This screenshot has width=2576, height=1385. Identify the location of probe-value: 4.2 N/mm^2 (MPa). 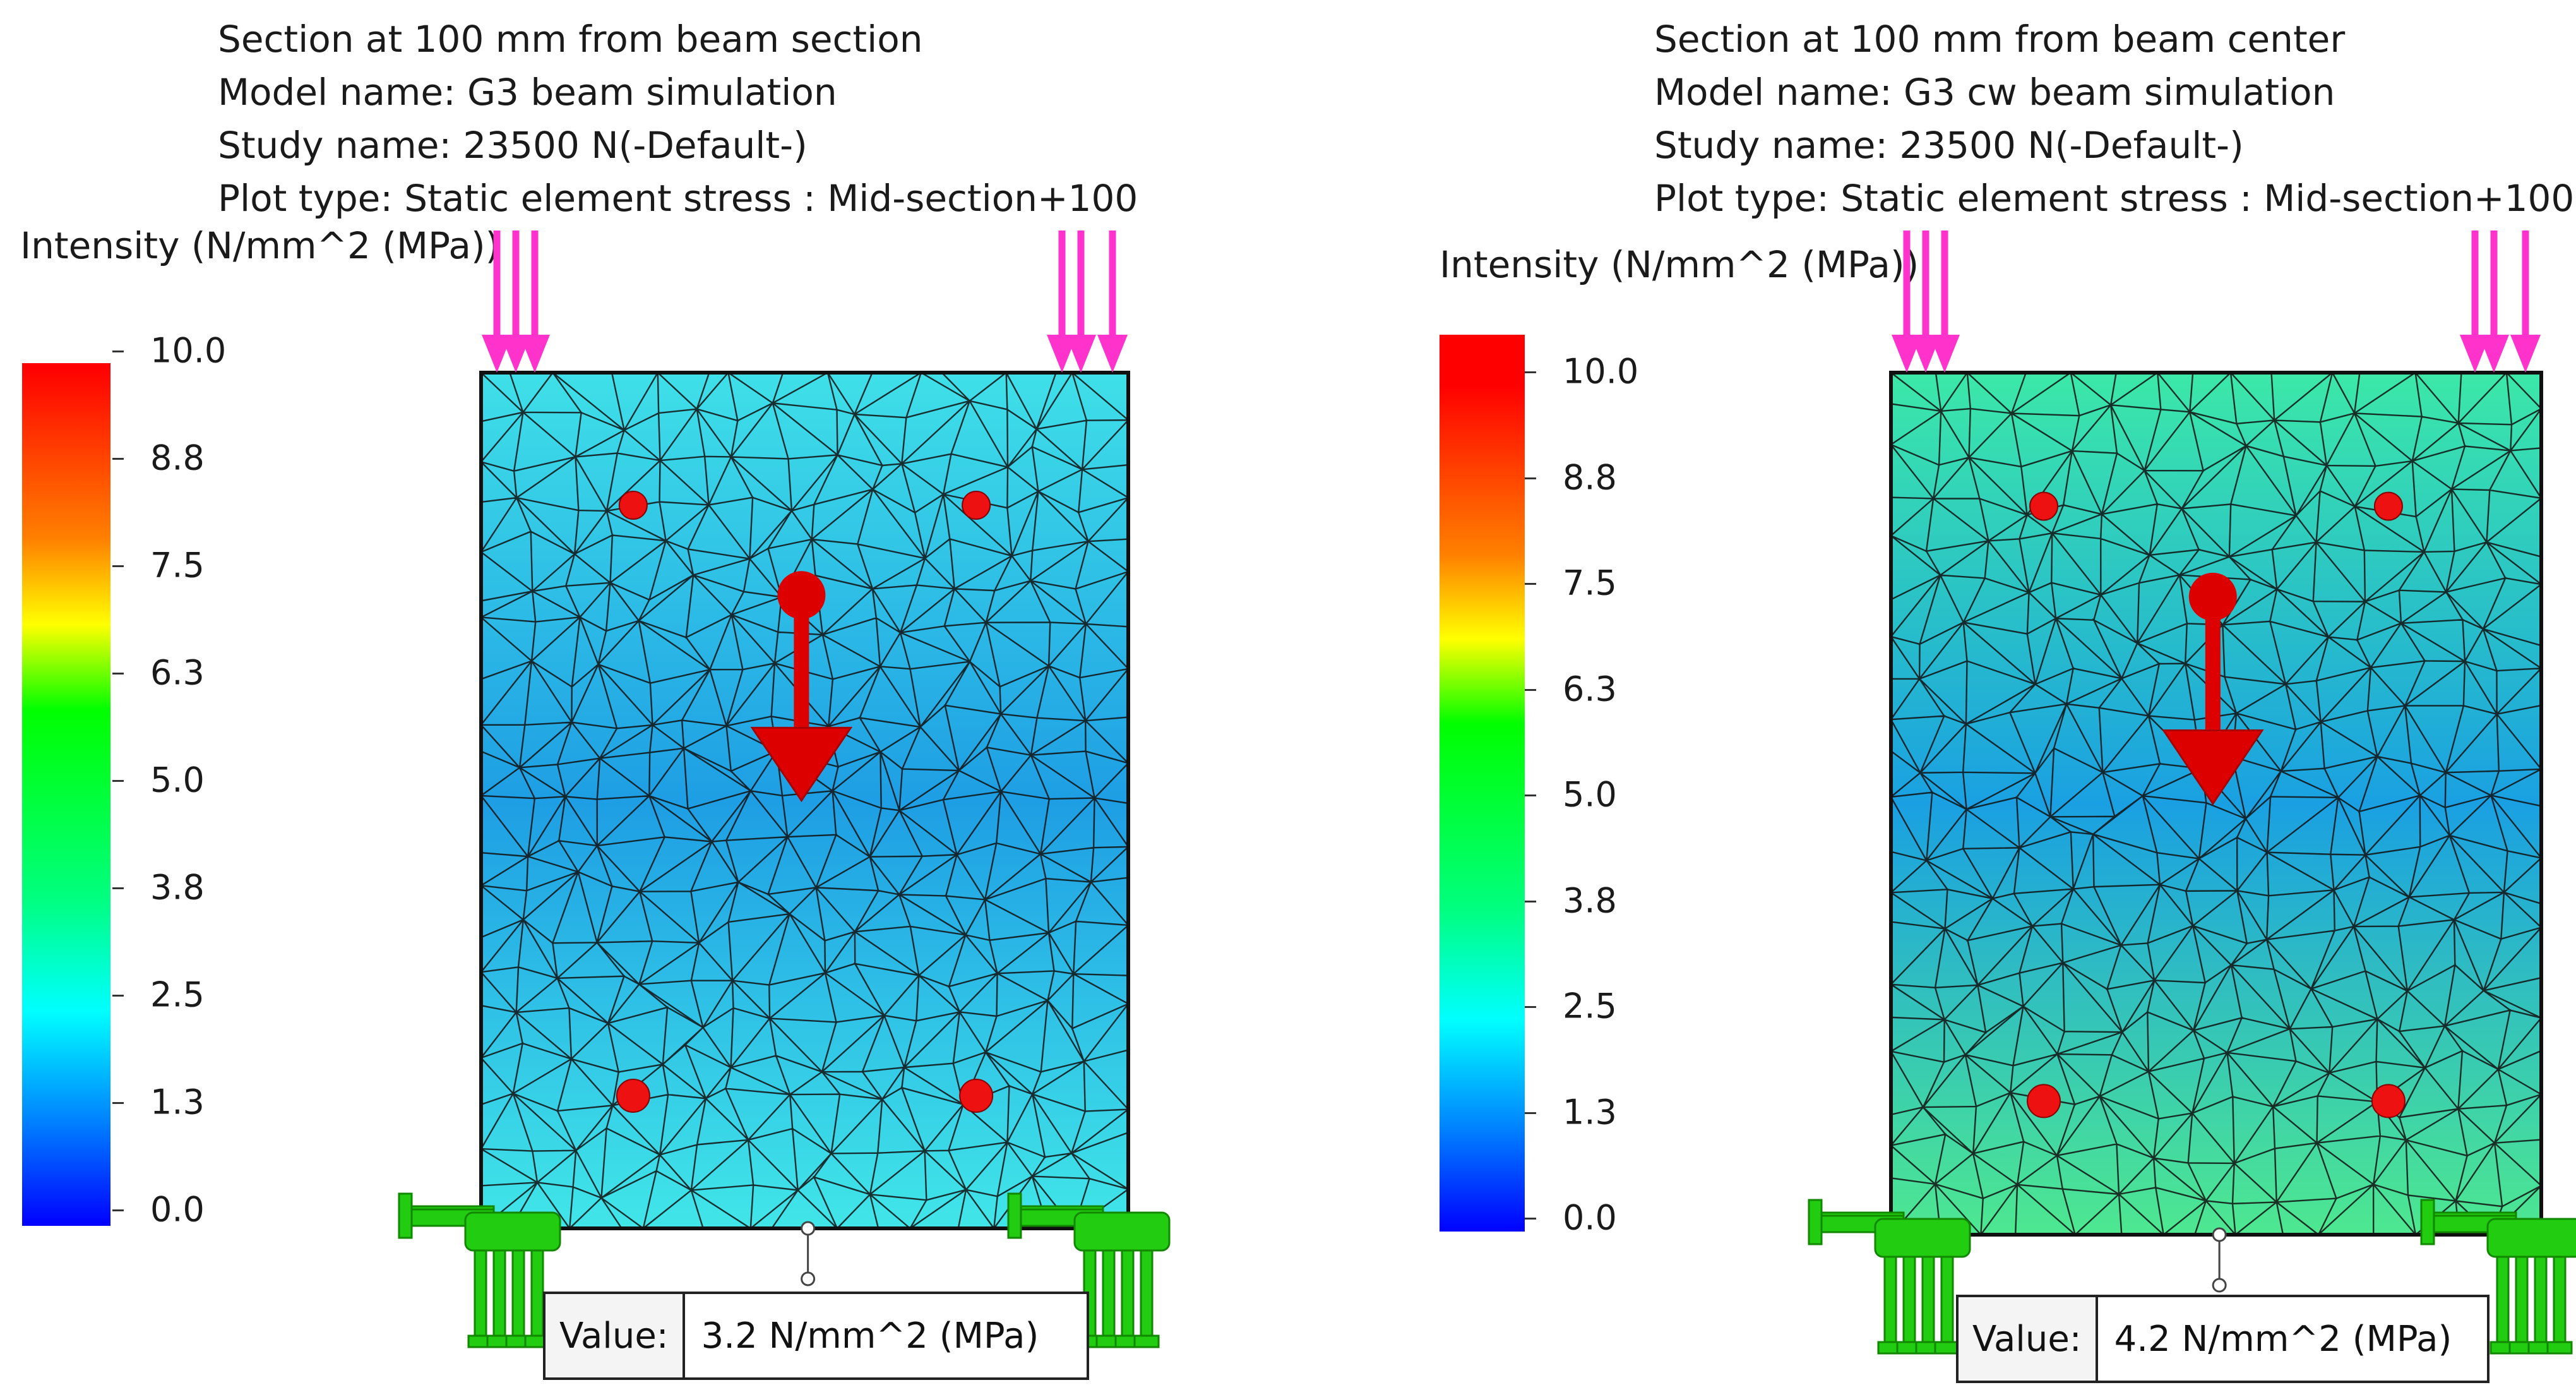
(2283, 1339).